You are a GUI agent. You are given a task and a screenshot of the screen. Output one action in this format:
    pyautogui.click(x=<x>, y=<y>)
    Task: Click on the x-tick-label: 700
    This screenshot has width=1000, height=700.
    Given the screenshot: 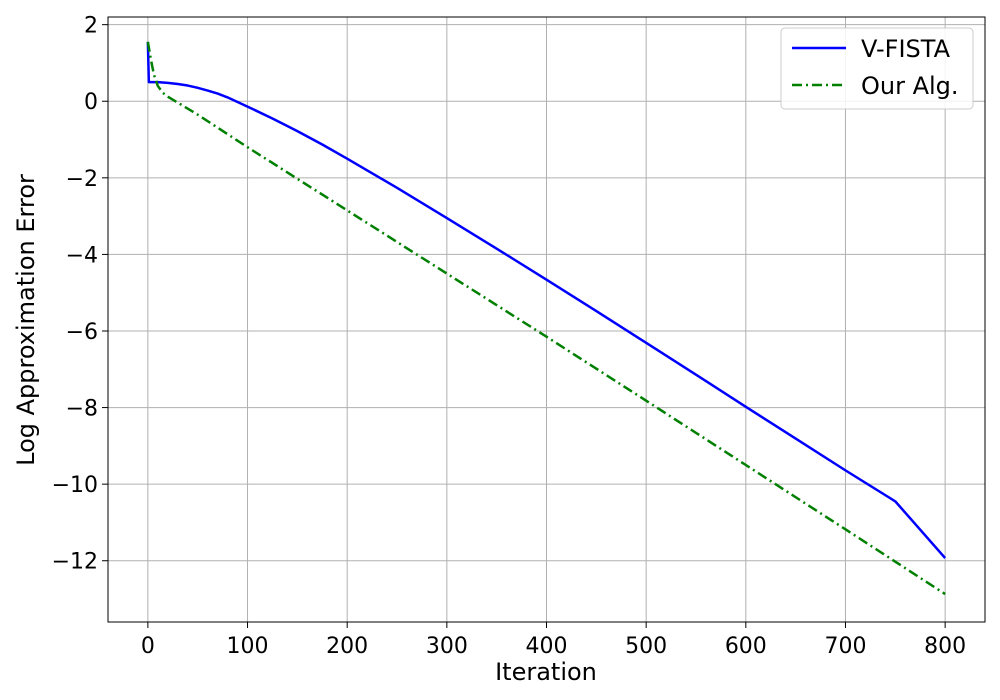 What is the action you would take?
    pyautogui.click(x=845, y=646)
    